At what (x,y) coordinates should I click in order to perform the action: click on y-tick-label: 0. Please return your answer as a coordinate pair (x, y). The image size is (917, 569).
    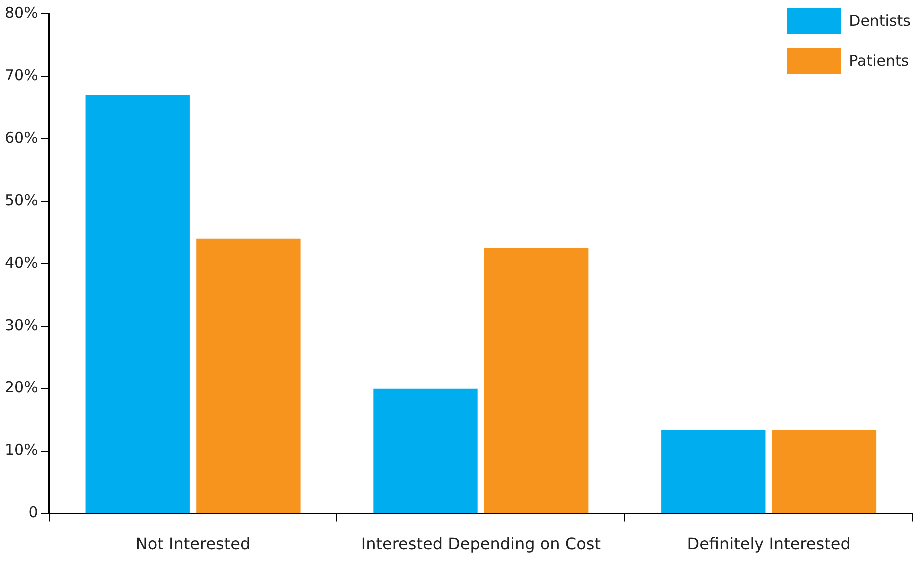
    Looking at the image, I should click on (33, 513).